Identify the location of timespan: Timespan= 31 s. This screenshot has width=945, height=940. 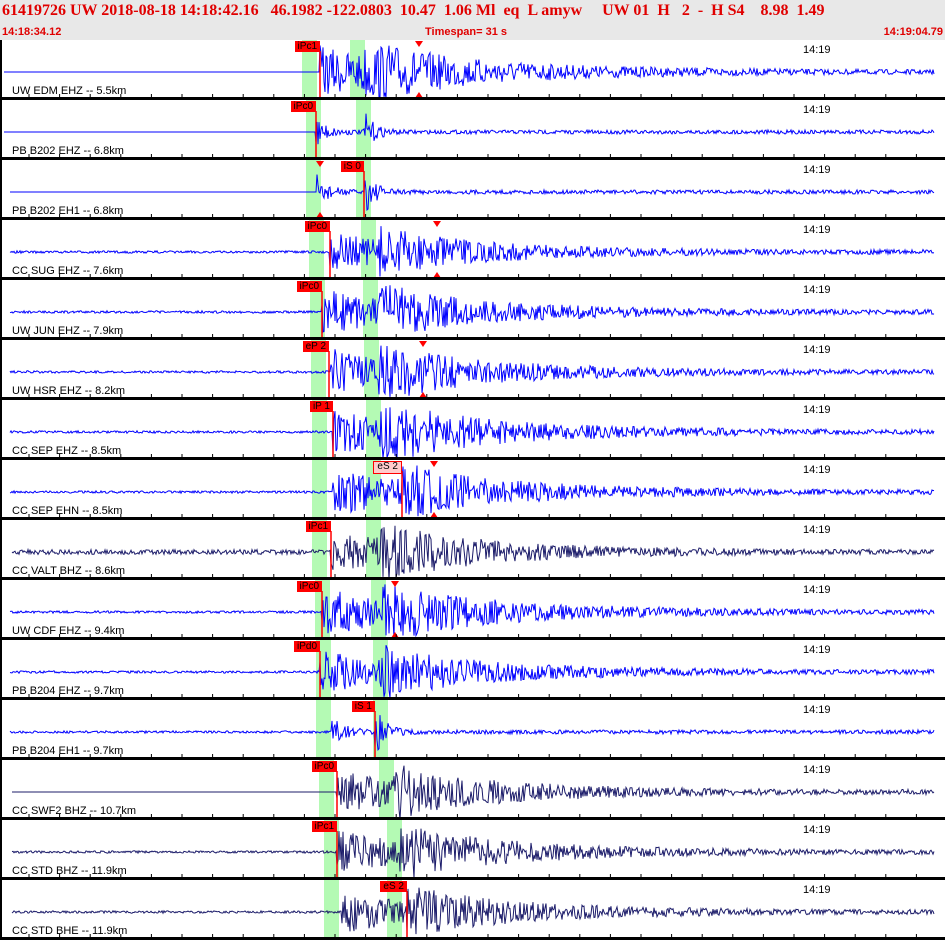
(466, 32).